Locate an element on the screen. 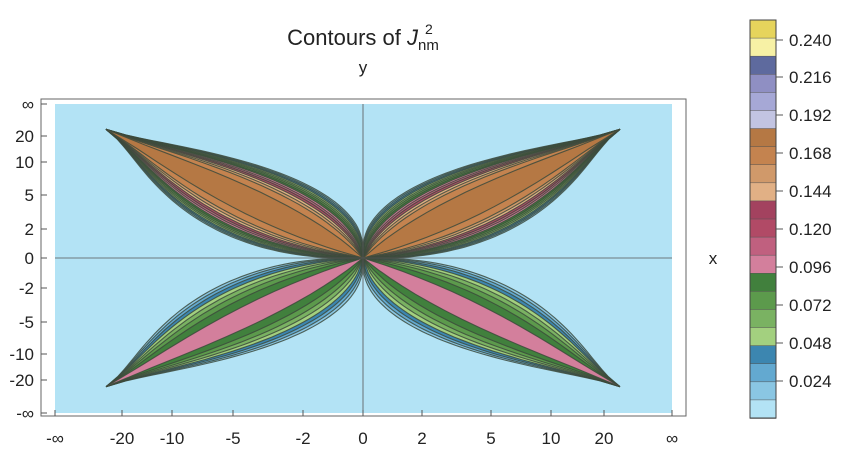 This screenshot has height=474, width=852. x-tick-label-3: -10 is located at coordinates (172, 438).